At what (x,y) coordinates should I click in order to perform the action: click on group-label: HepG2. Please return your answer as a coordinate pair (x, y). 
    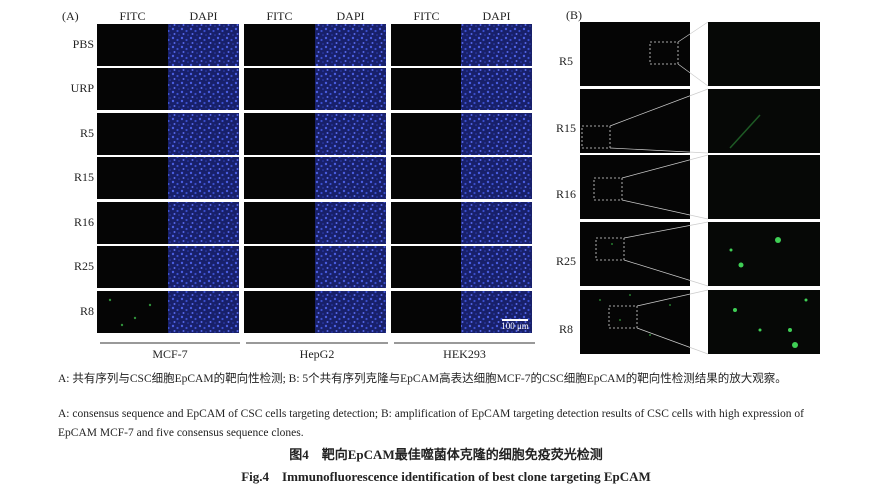
    Looking at the image, I should click on (317, 354).